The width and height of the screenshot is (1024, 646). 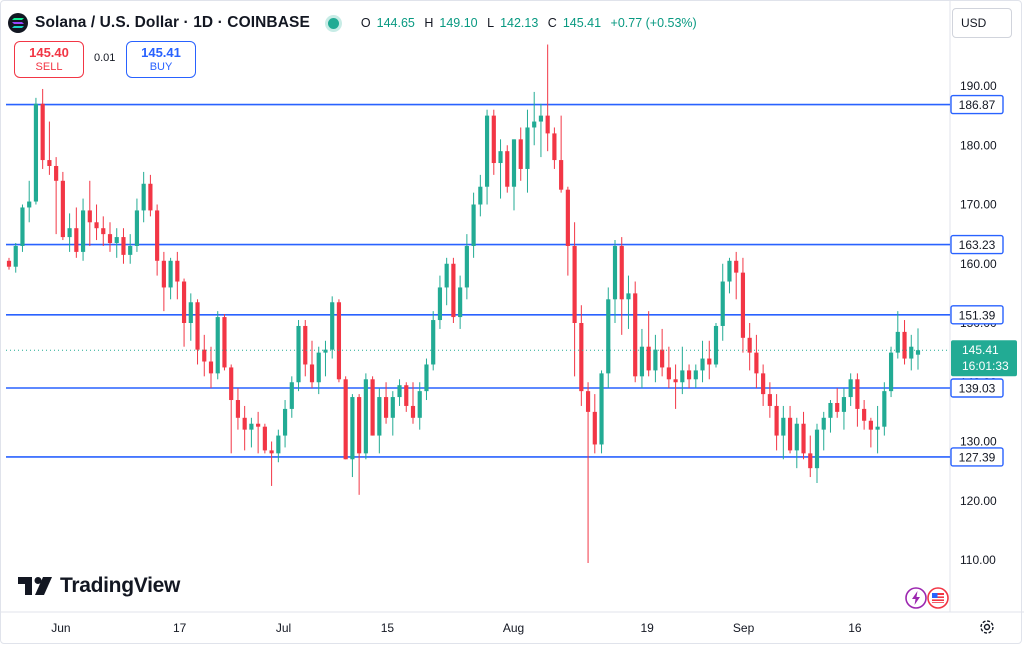 I want to click on level-label-box, so click(x=977, y=457).